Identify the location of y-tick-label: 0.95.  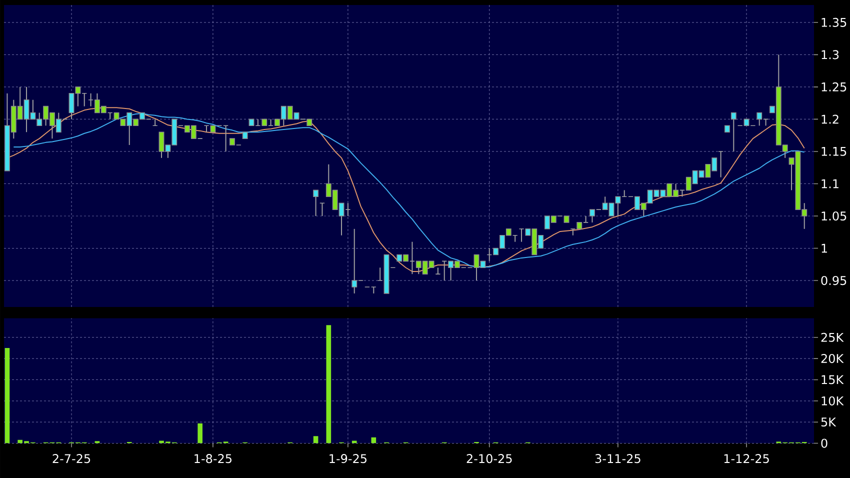
(833, 281).